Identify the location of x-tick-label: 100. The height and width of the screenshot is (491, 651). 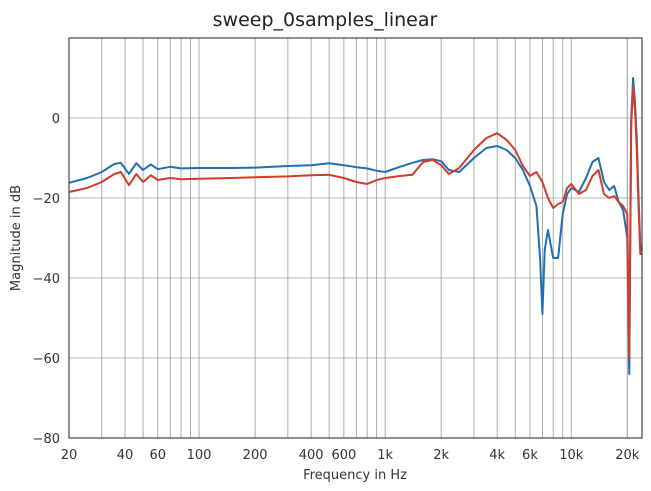
(199, 455).